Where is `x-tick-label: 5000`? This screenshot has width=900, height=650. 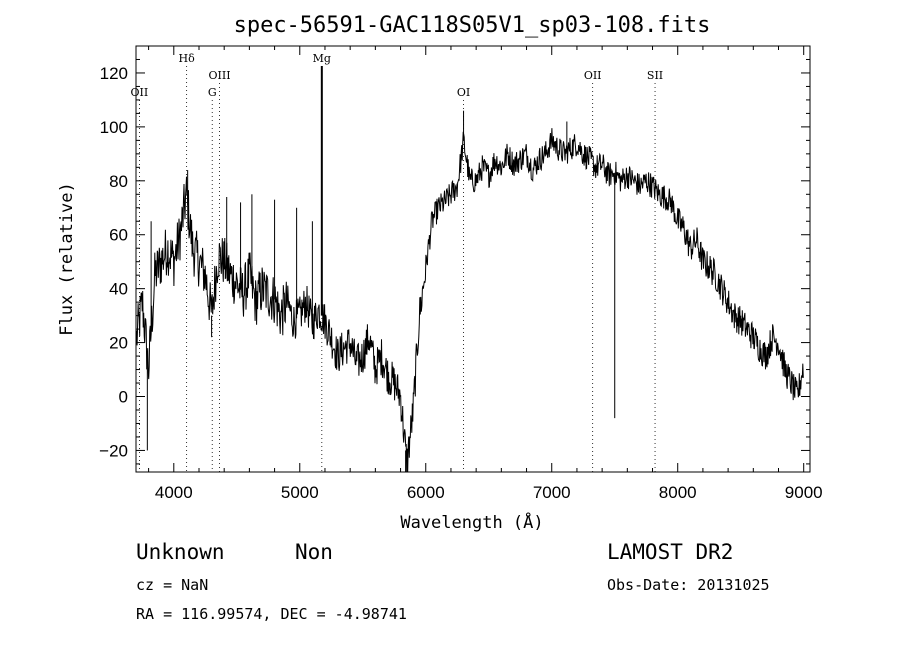 x-tick-label: 5000 is located at coordinates (300, 492).